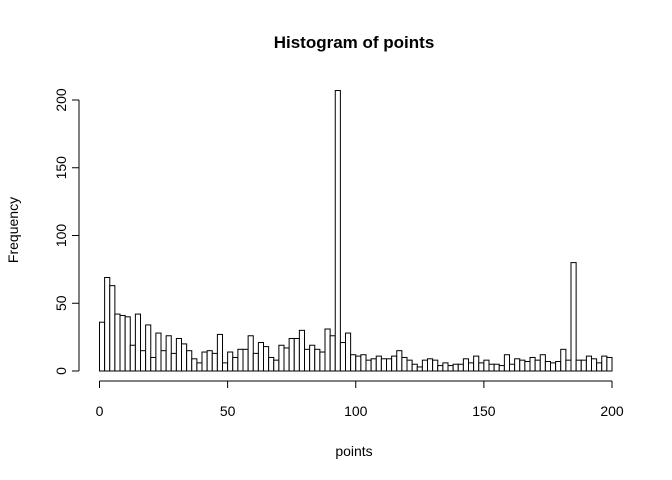 This screenshot has height=480, width=672. I want to click on y-axis-label: Frequency, so click(13, 230).